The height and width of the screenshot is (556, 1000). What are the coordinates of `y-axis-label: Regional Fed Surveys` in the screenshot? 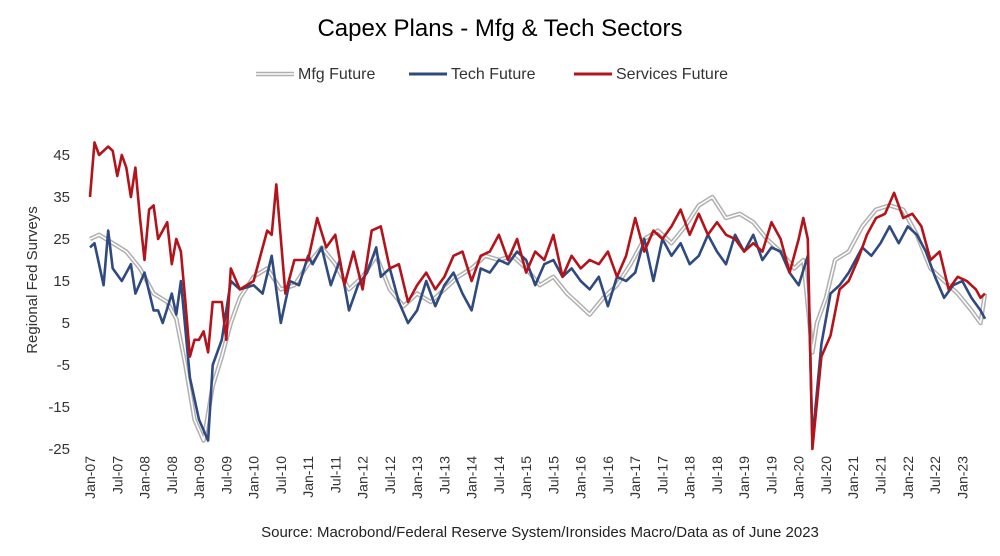 It's located at (32, 280).